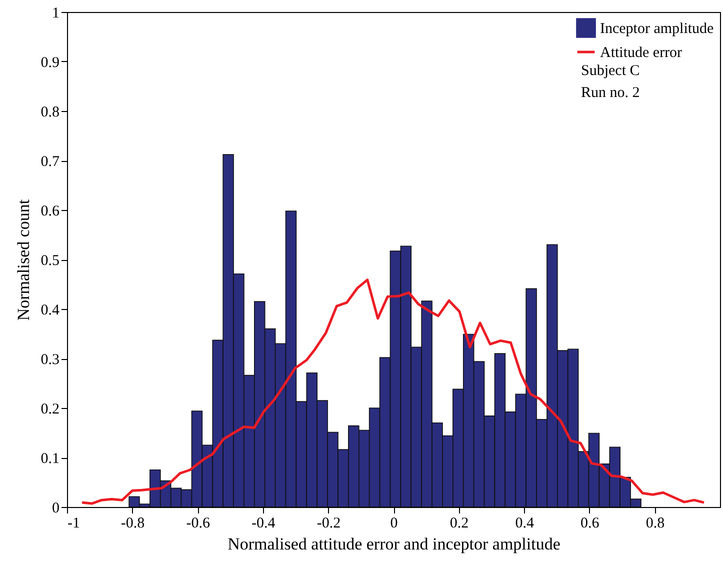 This screenshot has height=562, width=723. What do you see at coordinates (50, 459) in the screenshot?
I see `y-tick-label: 0.1` at bounding box center [50, 459].